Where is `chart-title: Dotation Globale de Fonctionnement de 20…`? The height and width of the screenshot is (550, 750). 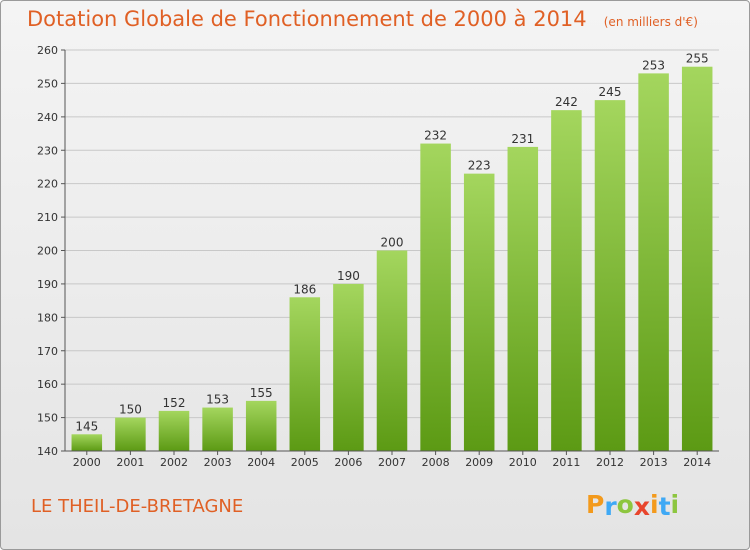
chart-title: Dotation Globale de Fonctionnement de 20… is located at coordinates (362, 19).